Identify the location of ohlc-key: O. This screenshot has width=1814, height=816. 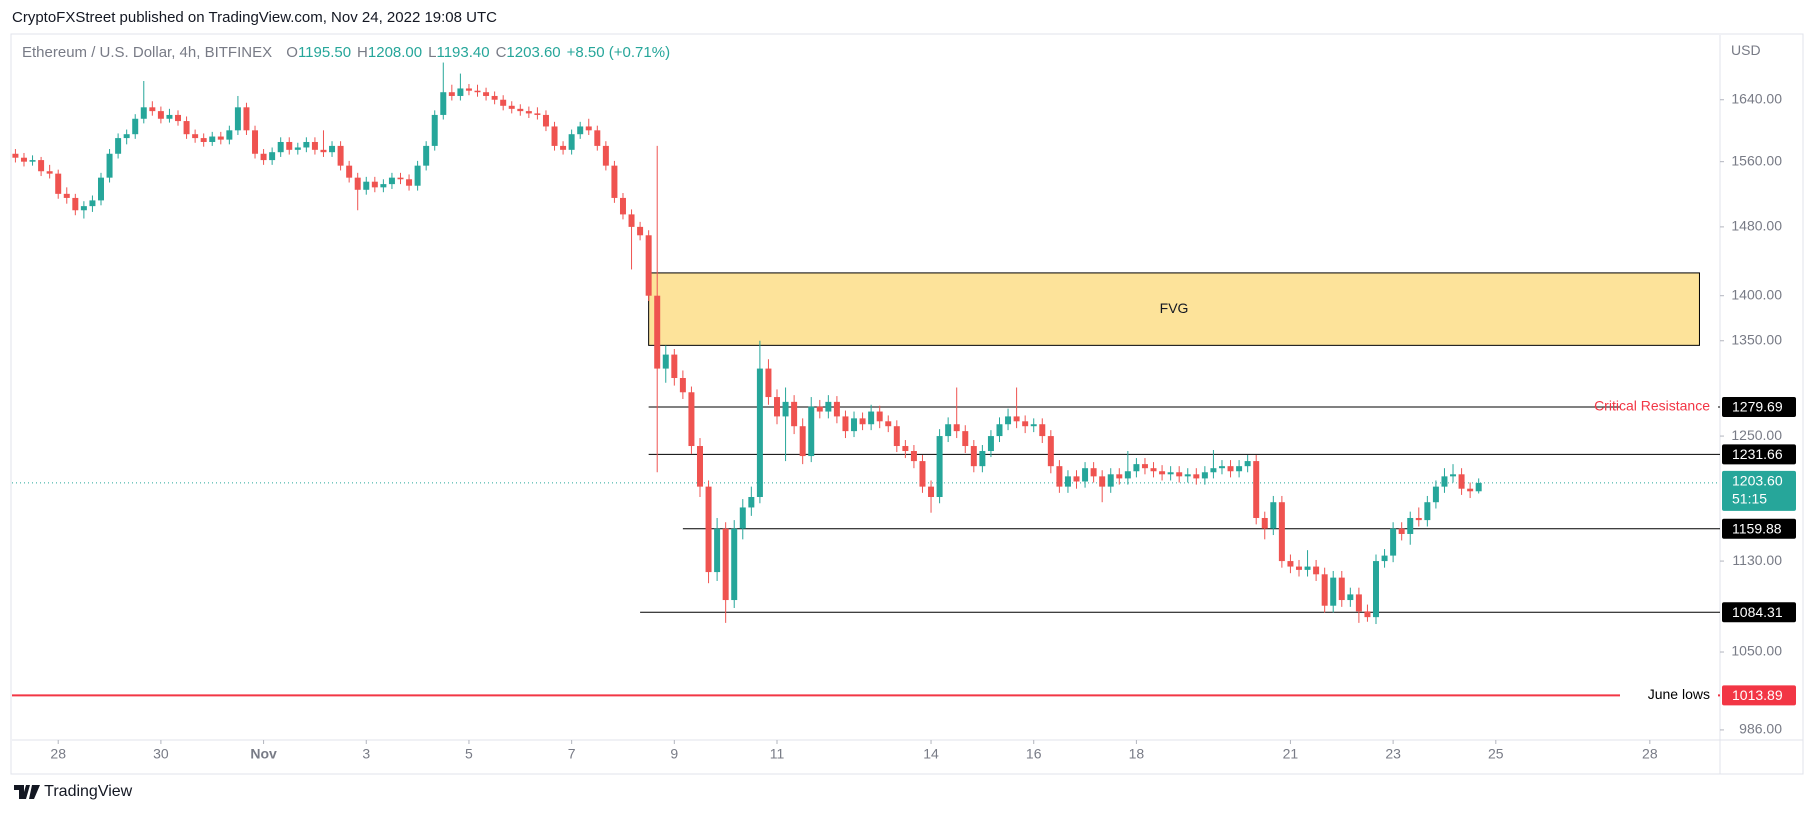
(292, 52).